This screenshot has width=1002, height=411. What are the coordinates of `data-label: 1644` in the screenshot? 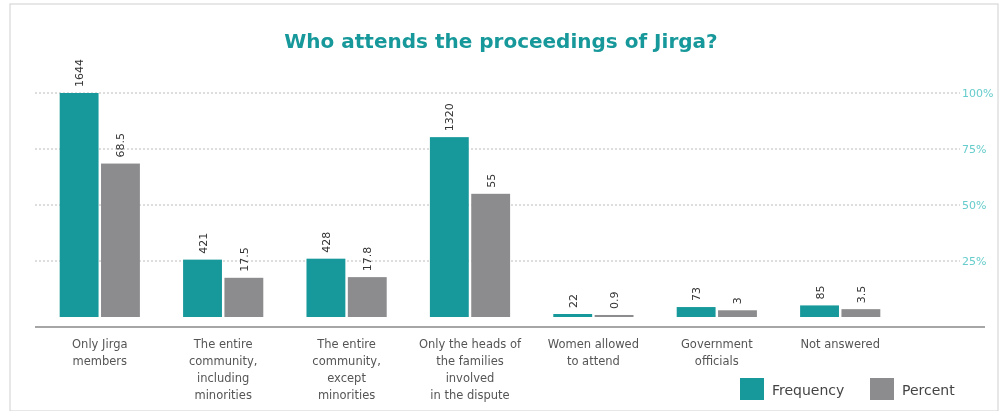 It's located at (80, 73).